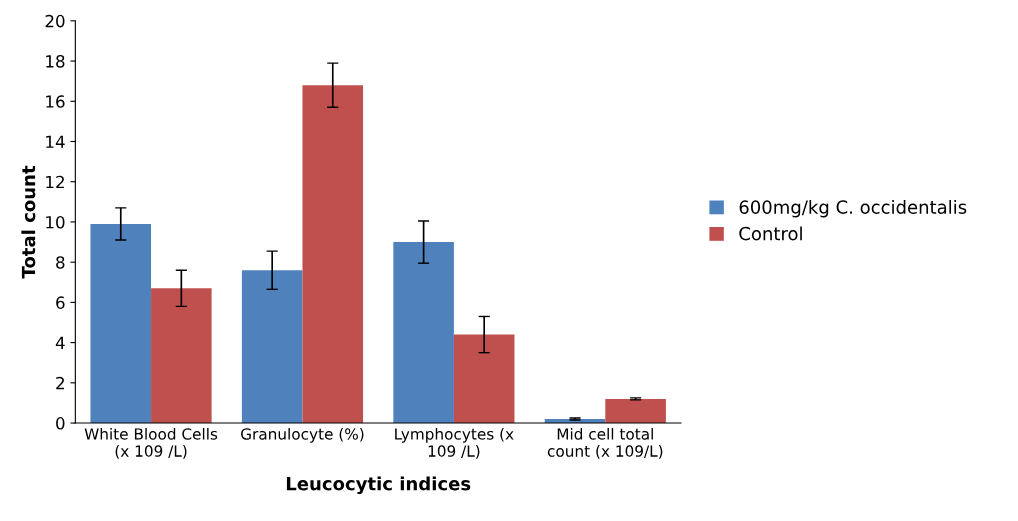 The image size is (1018, 521). Describe the element at coordinates (60, 262) in the screenshot. I see `y-tick-label: 8` at that location.